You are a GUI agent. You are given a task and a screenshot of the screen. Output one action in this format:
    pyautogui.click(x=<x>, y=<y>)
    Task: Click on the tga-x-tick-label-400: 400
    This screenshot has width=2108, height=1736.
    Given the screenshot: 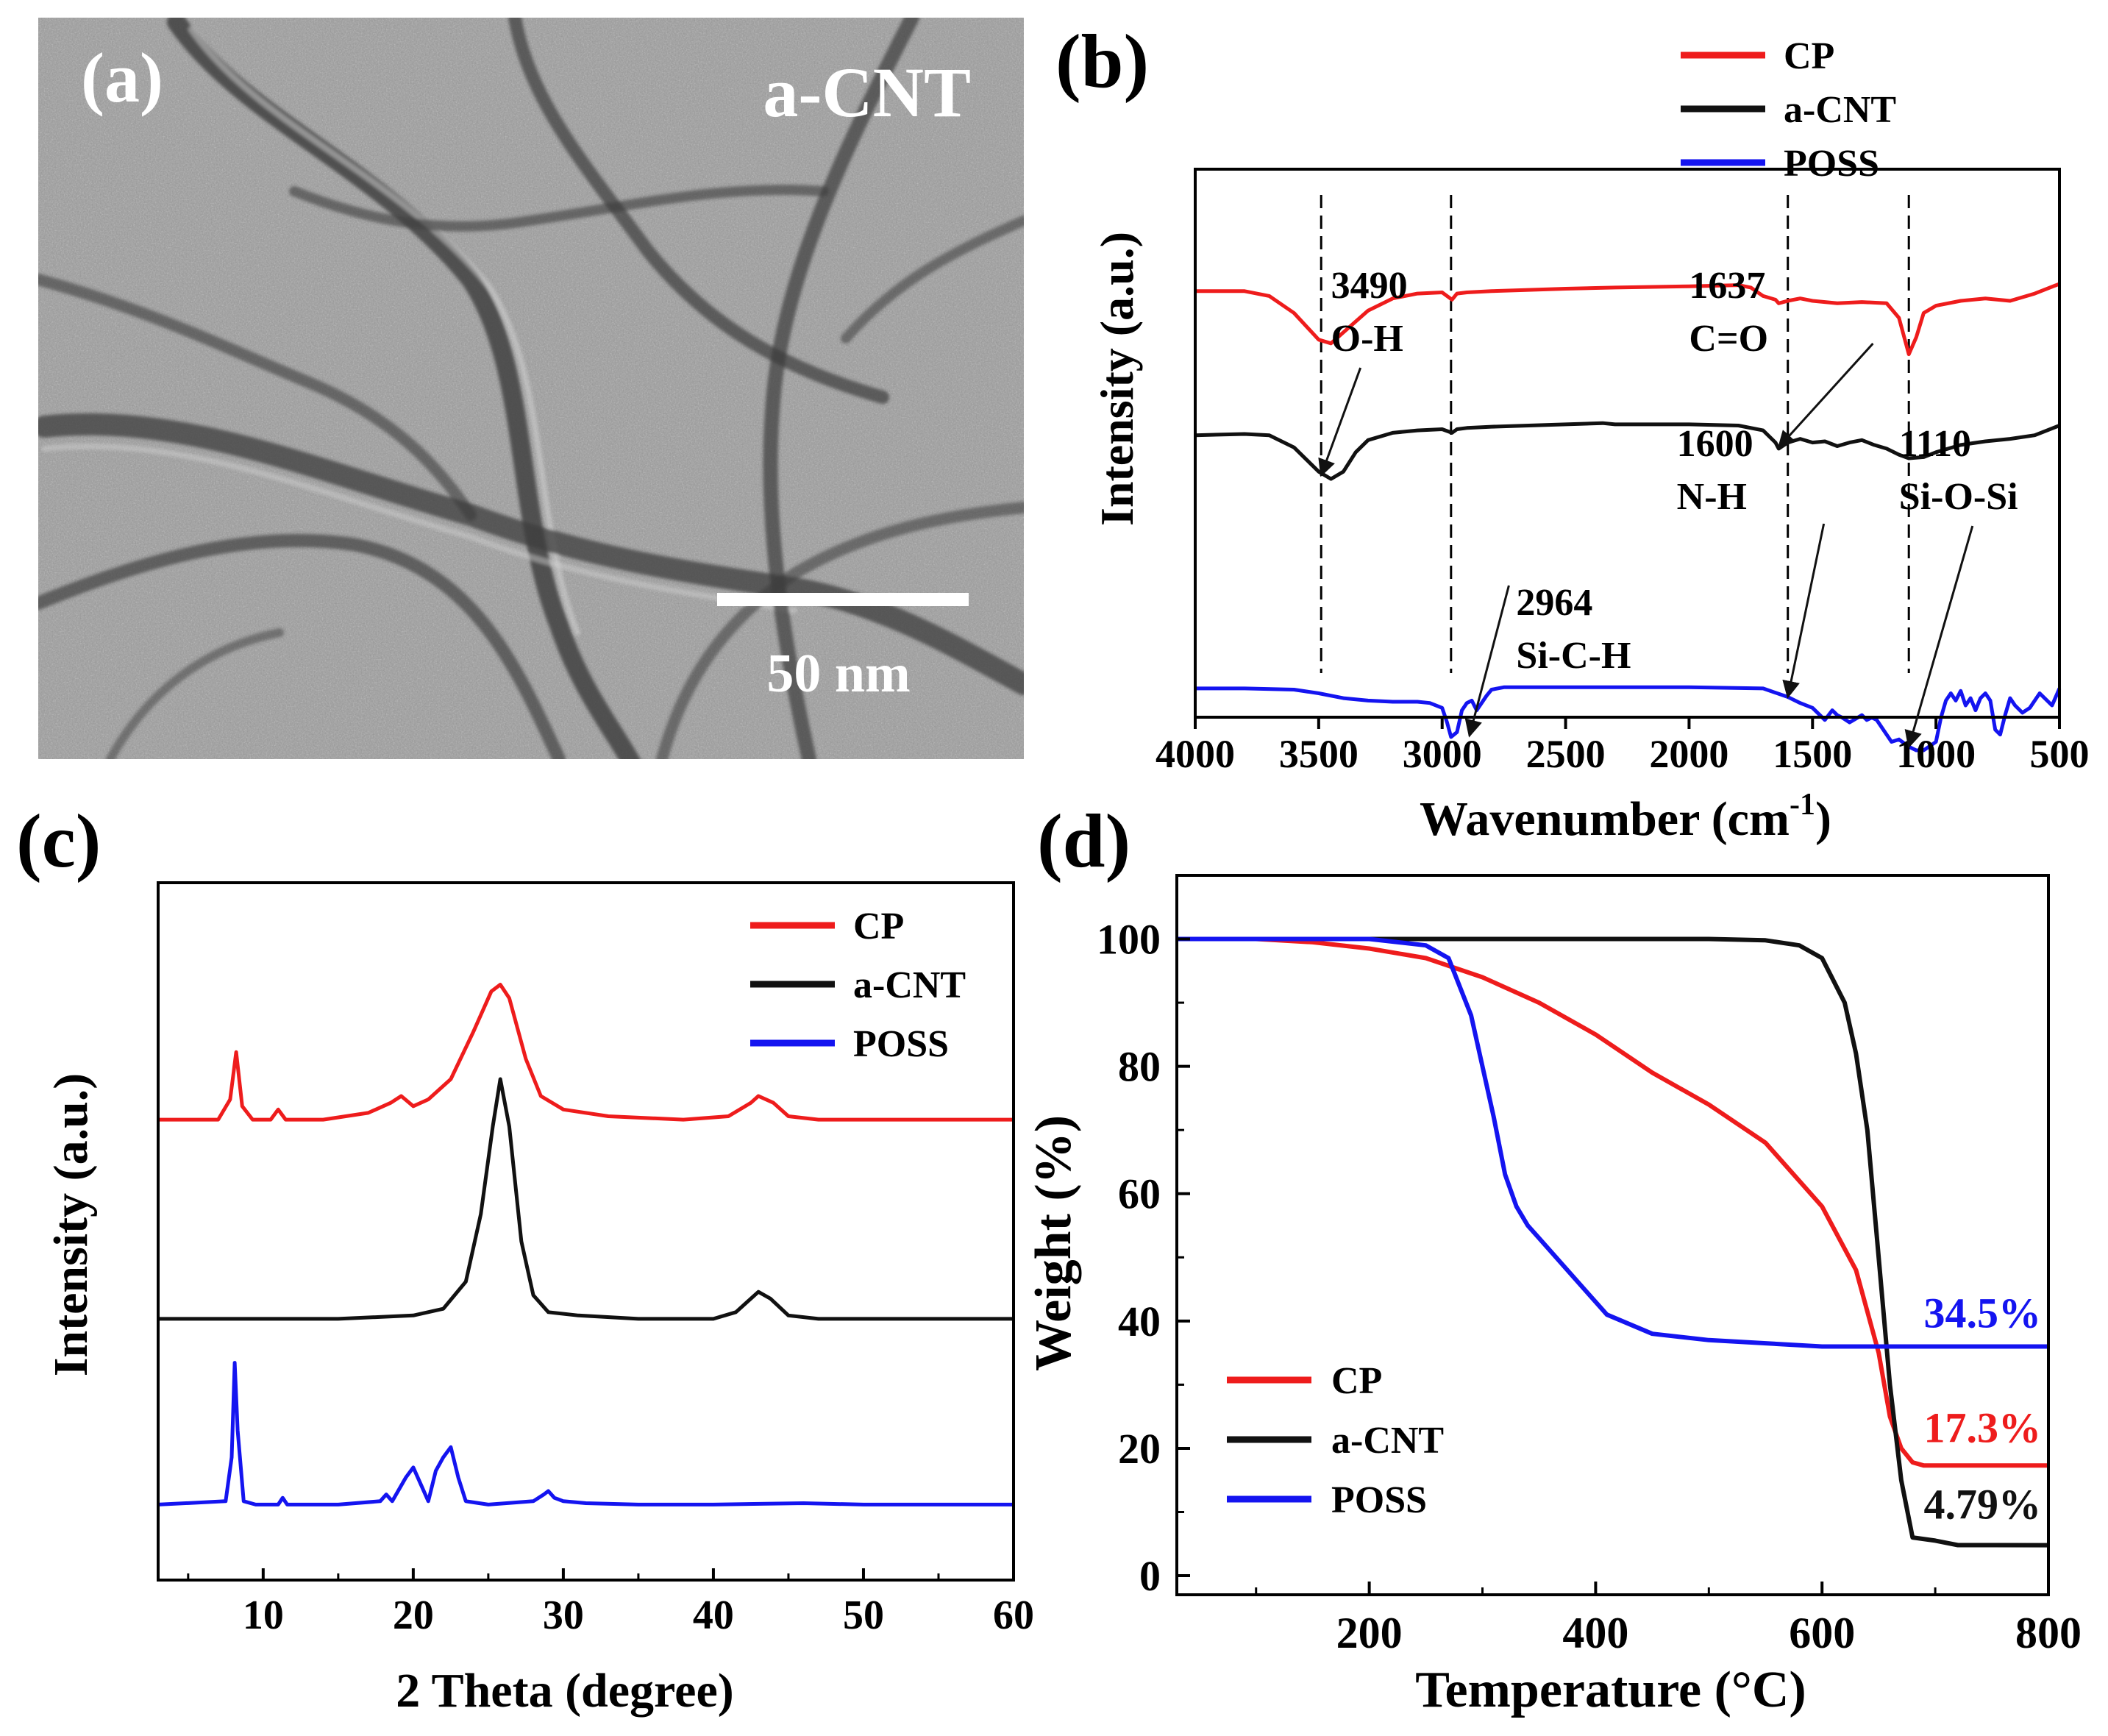 What is the action you would take?
    pyautogui.click(x=1595, y=1633)
    